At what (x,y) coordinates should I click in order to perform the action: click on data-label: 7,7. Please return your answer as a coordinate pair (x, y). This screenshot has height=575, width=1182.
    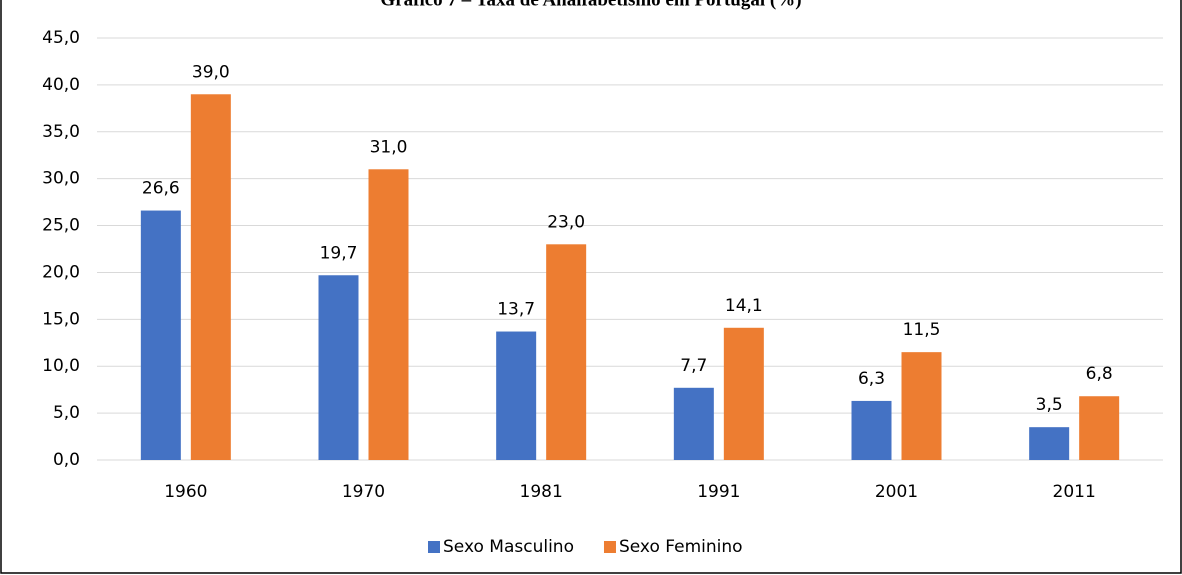
    Looking at the image, I should click on (693, 366).